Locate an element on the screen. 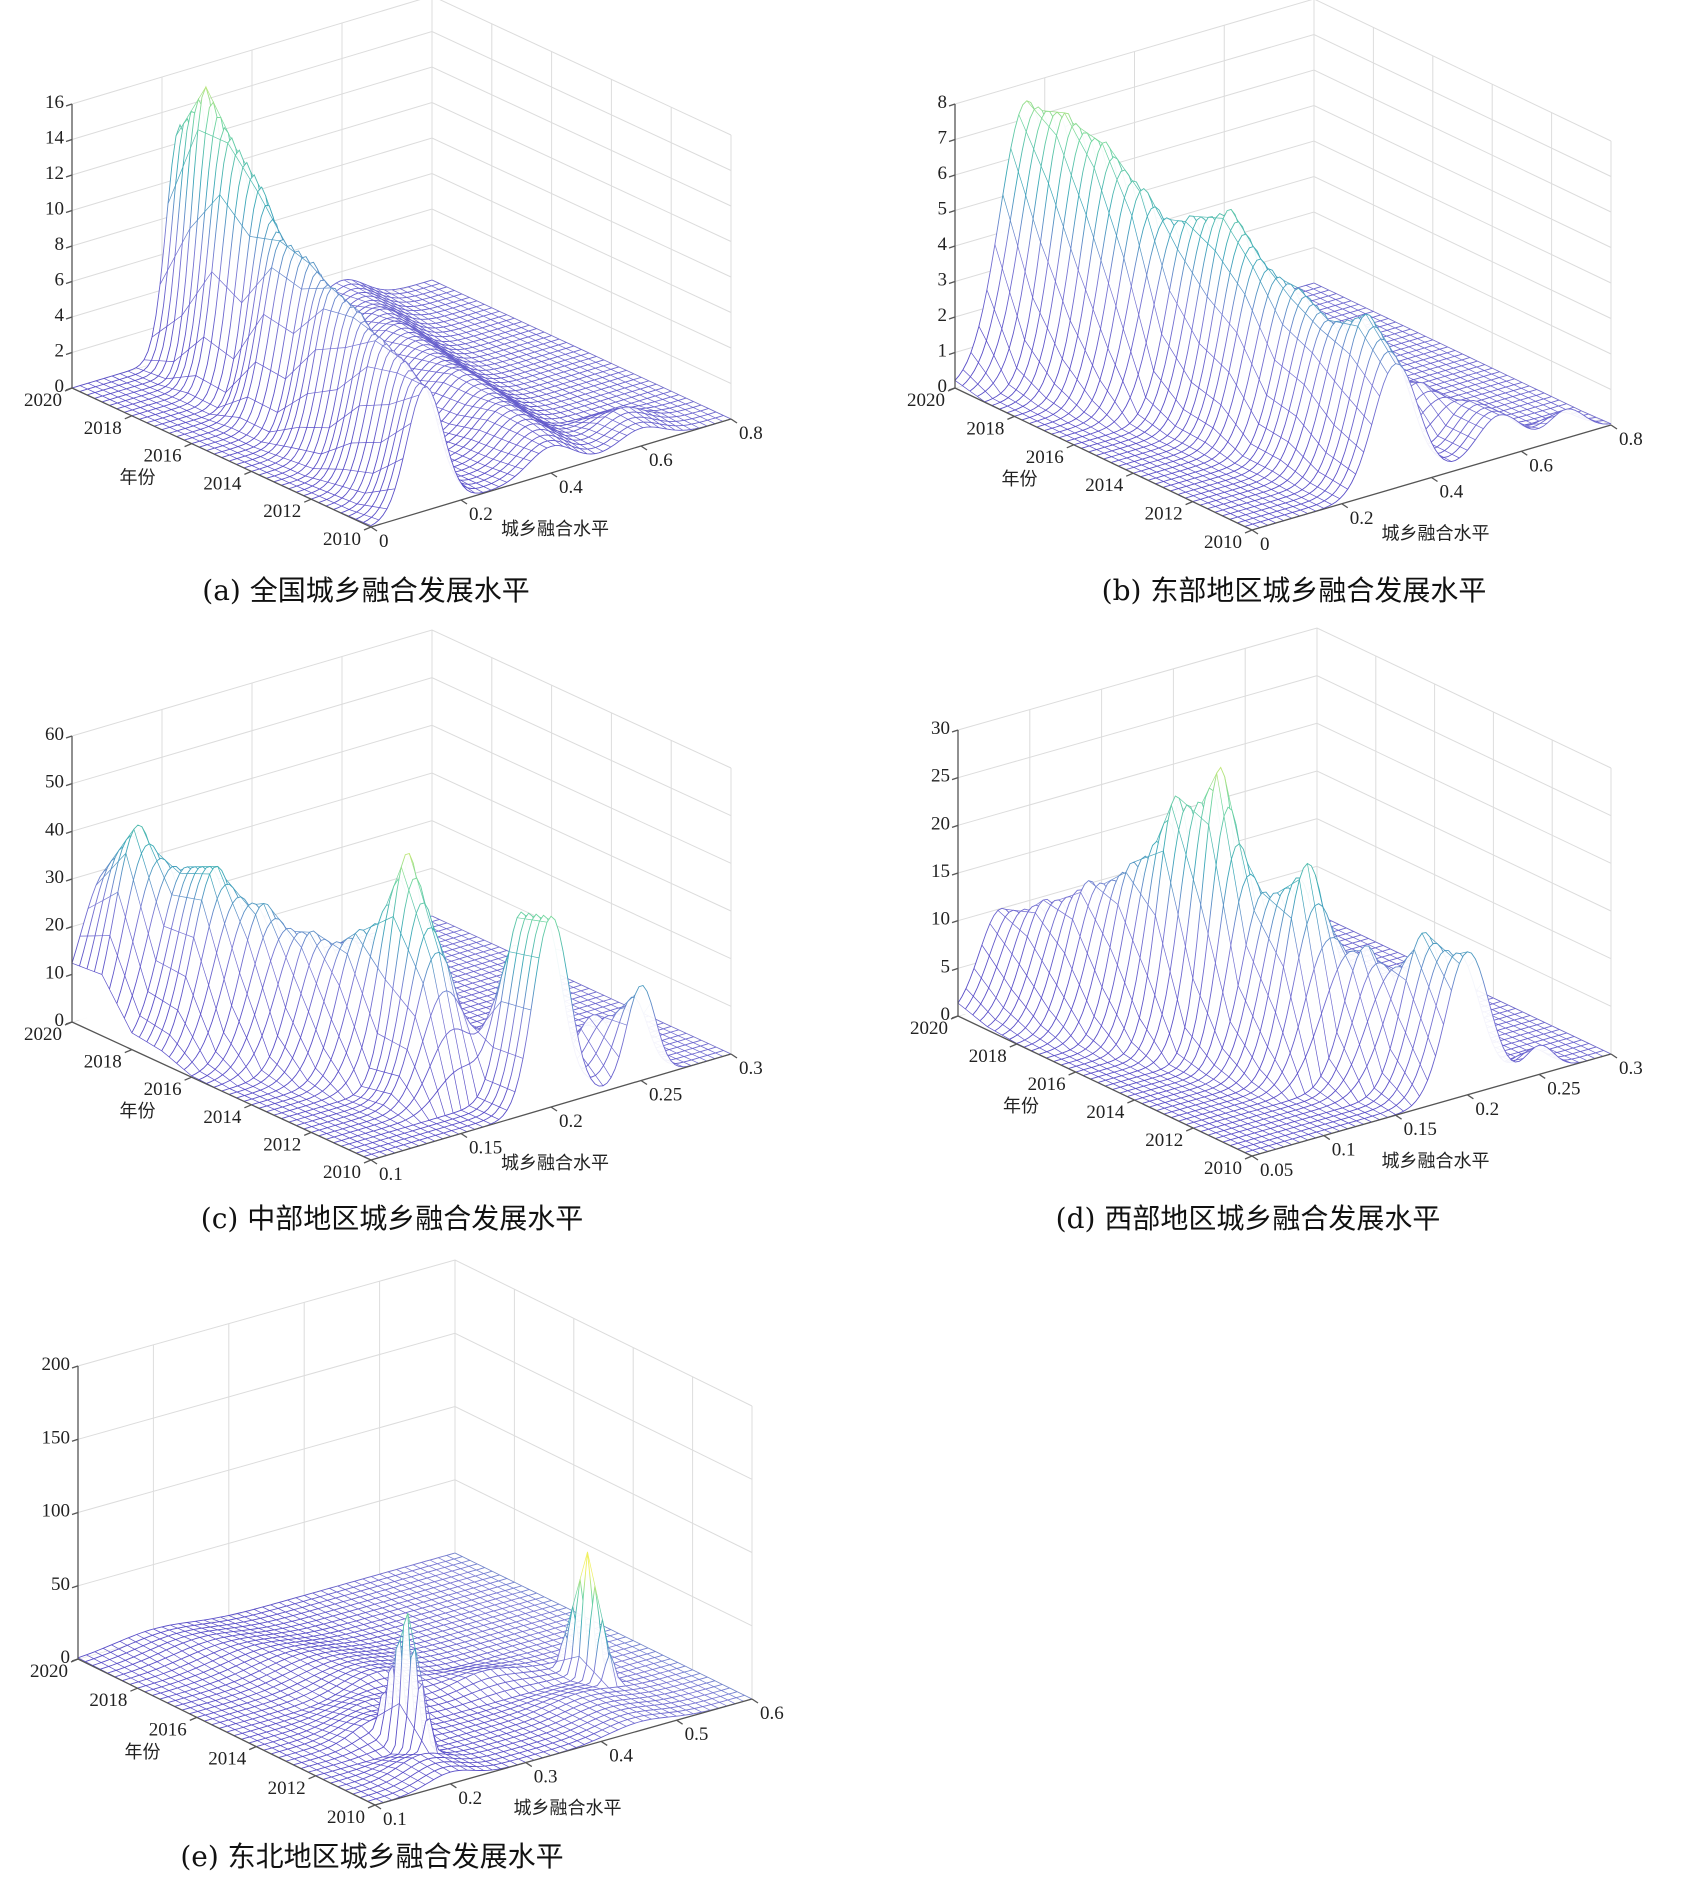 This screenshot has width=1689, height=1888. density-curve-2018.25 is located at coordinates (318, 1631).